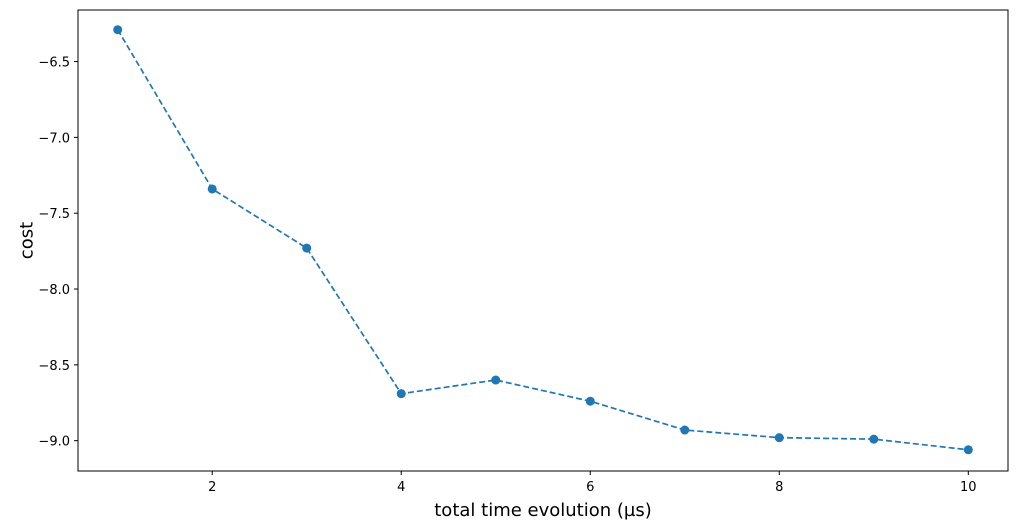 The image size is (1017, 530). I want to click on y-tick-label: −8.0, so click(54, 290).